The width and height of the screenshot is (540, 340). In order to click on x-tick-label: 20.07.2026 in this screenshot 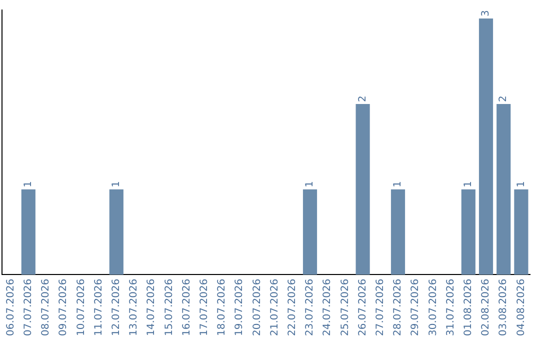, I will do `click(257, 307)`.